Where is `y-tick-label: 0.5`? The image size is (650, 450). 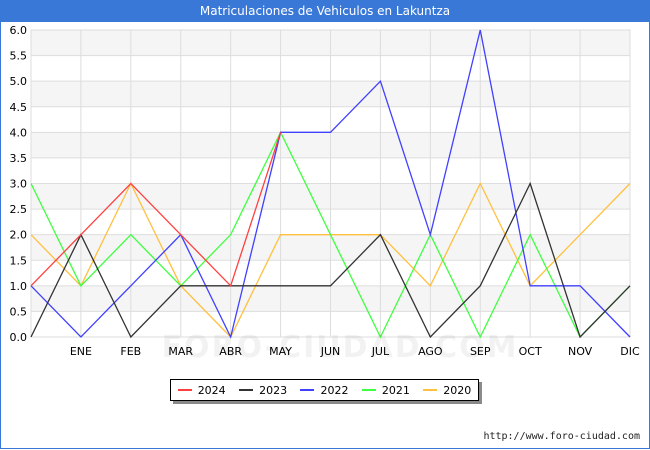 y-tick-label: 0.5 is located at coordinates (19, 311).